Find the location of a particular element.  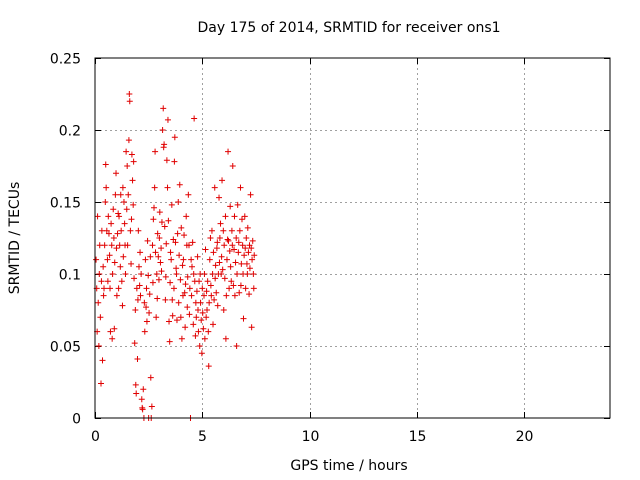

y-tick-label: 0.05 is located at coordinates (65, 348).